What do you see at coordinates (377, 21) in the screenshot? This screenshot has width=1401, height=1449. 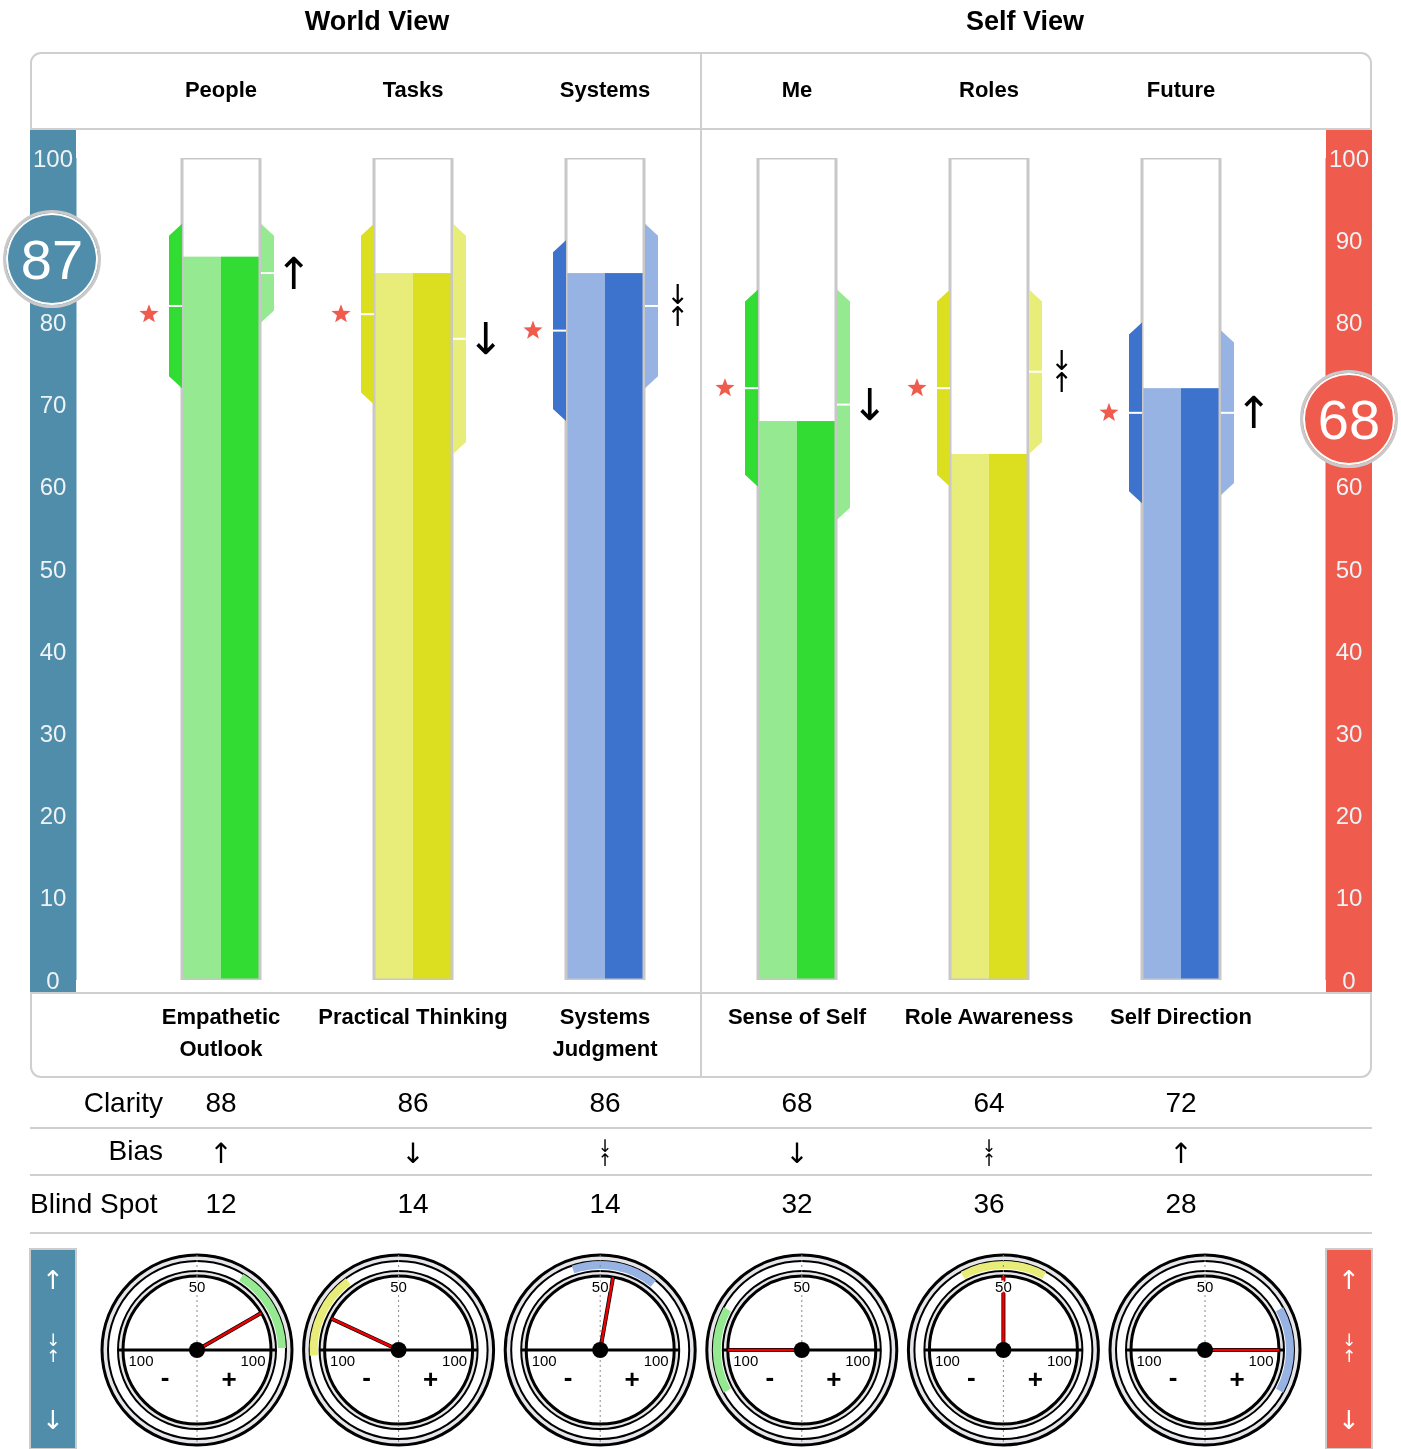 I see `text: World View` at bounding box center [377, 21].